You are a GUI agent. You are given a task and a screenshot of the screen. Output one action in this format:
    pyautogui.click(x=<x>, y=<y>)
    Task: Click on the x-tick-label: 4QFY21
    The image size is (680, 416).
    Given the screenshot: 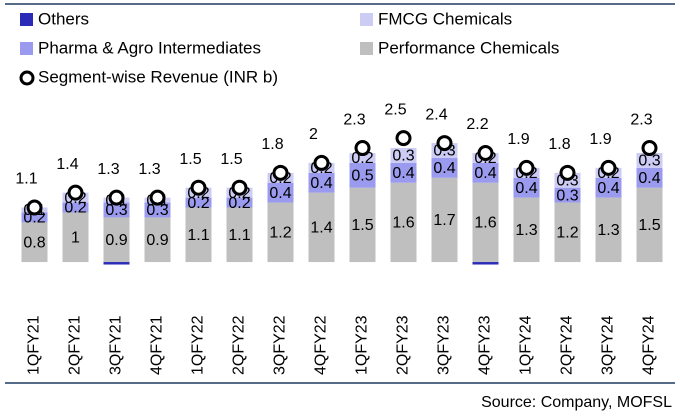 What is the action you would take?
    pyautogui.click(x=157, y=345)
    